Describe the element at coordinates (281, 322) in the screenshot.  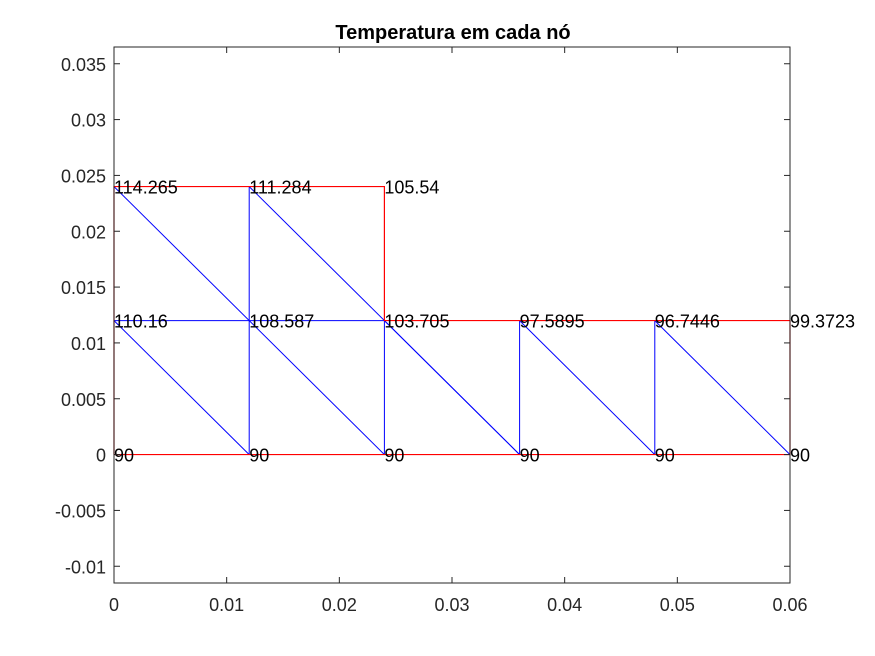
I see `node-label-7: 108.587` at that location.